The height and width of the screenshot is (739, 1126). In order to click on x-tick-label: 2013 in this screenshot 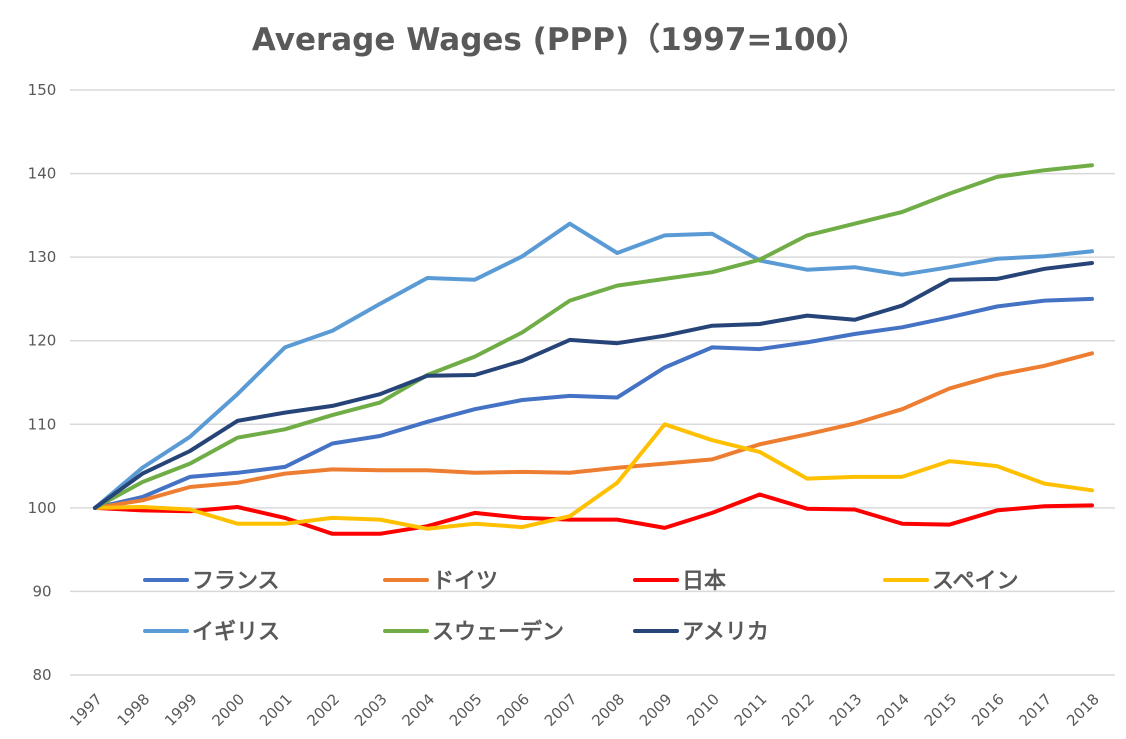, I will do `click(846, 710)`.